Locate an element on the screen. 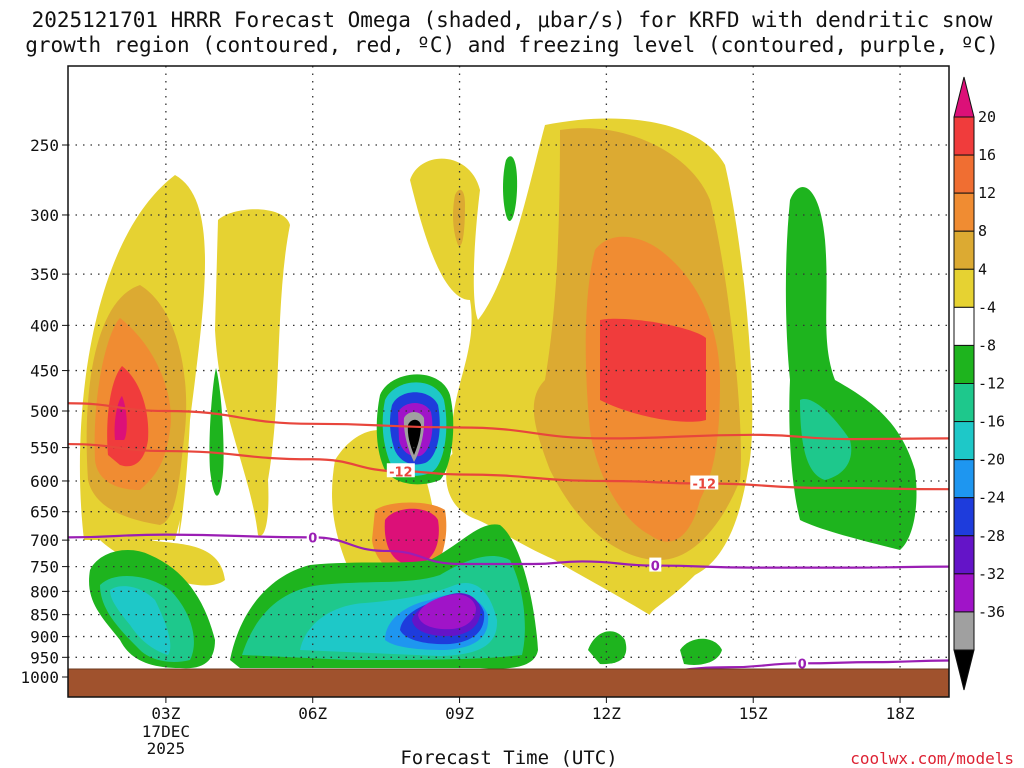 Image resolution: width=1024 pixels, height=768 pixels. y-tick-label: 450 is located at coordinates (44, 371).